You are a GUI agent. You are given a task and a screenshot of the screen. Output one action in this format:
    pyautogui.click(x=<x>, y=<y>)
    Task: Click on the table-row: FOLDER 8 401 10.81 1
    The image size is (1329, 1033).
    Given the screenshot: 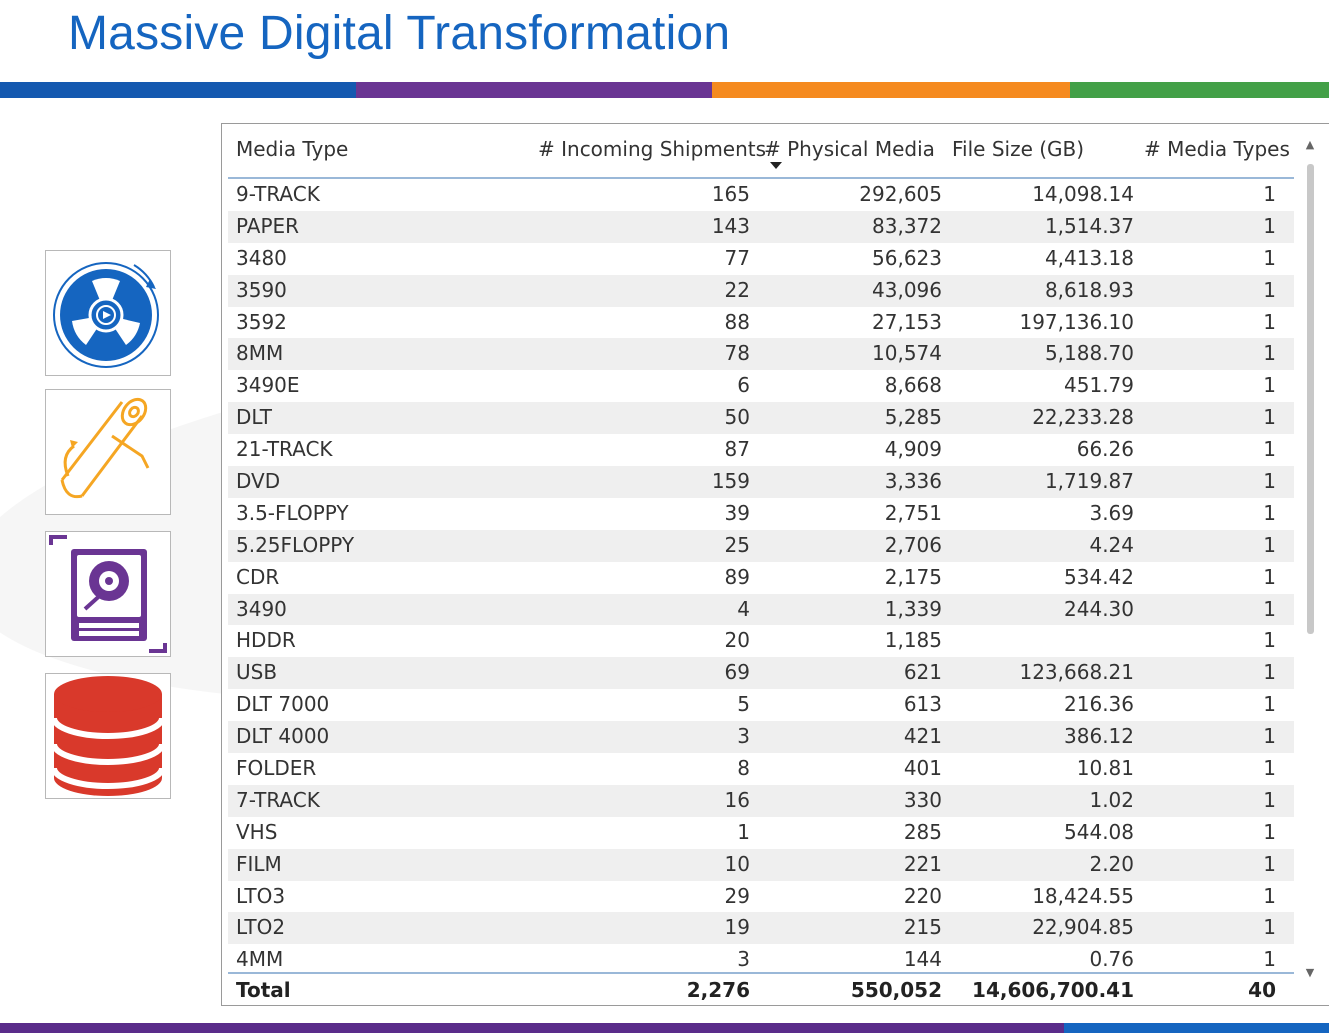 What is the action you would take?
    pyautogui.click(x=761, y=769)
    